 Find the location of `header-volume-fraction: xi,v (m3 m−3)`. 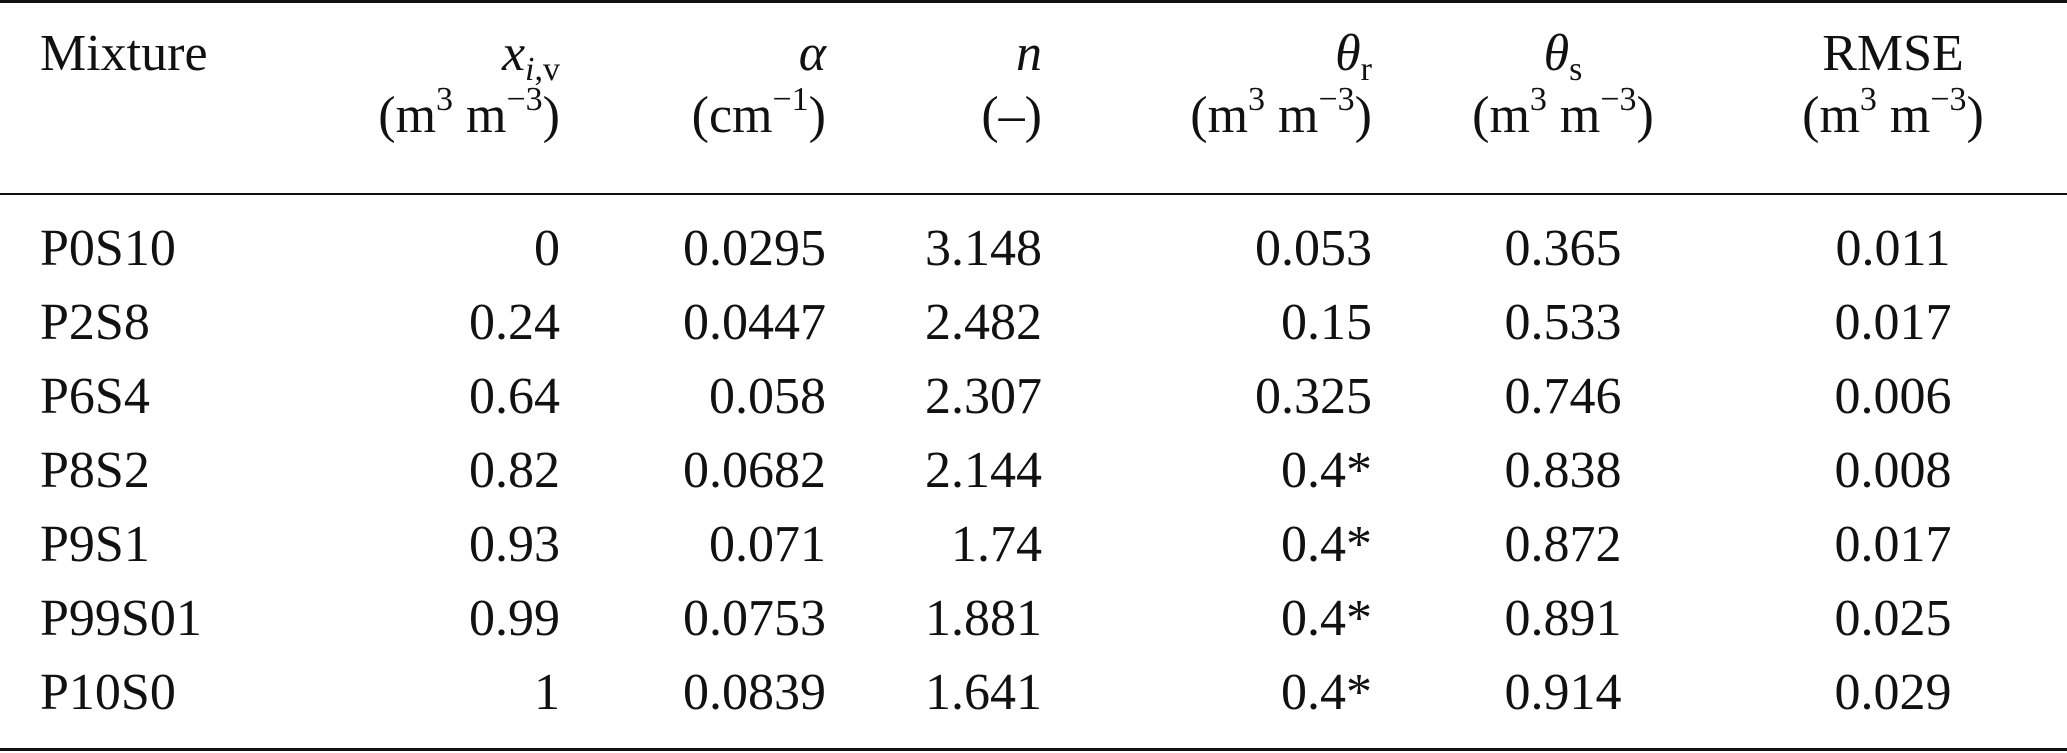

header-volume-fraction: xi,v (m3 m−3) is located at coordinates (469, 84).